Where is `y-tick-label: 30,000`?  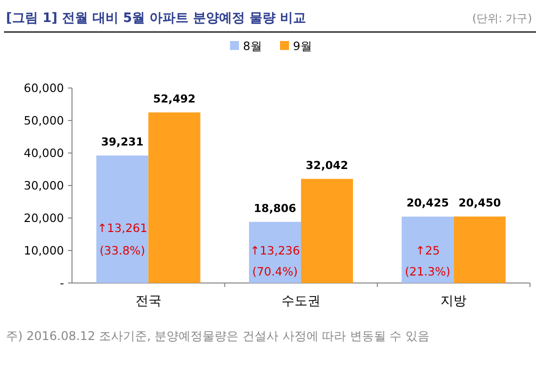
y-tick-label: 30,000 is located at coordinates (44, 185).